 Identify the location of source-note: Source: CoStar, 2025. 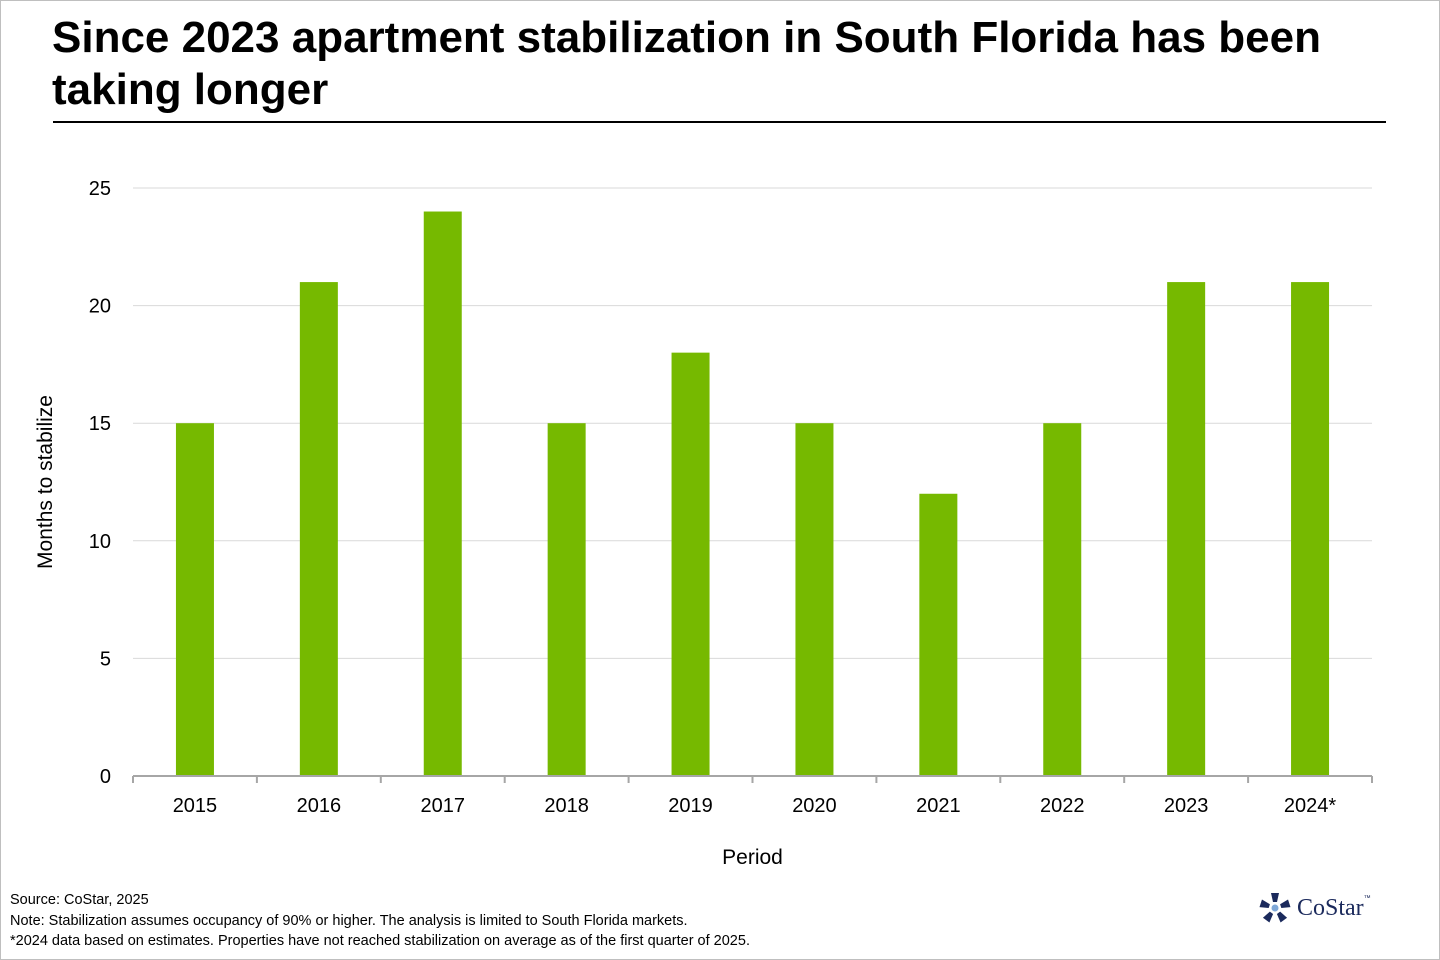
(79, 900).